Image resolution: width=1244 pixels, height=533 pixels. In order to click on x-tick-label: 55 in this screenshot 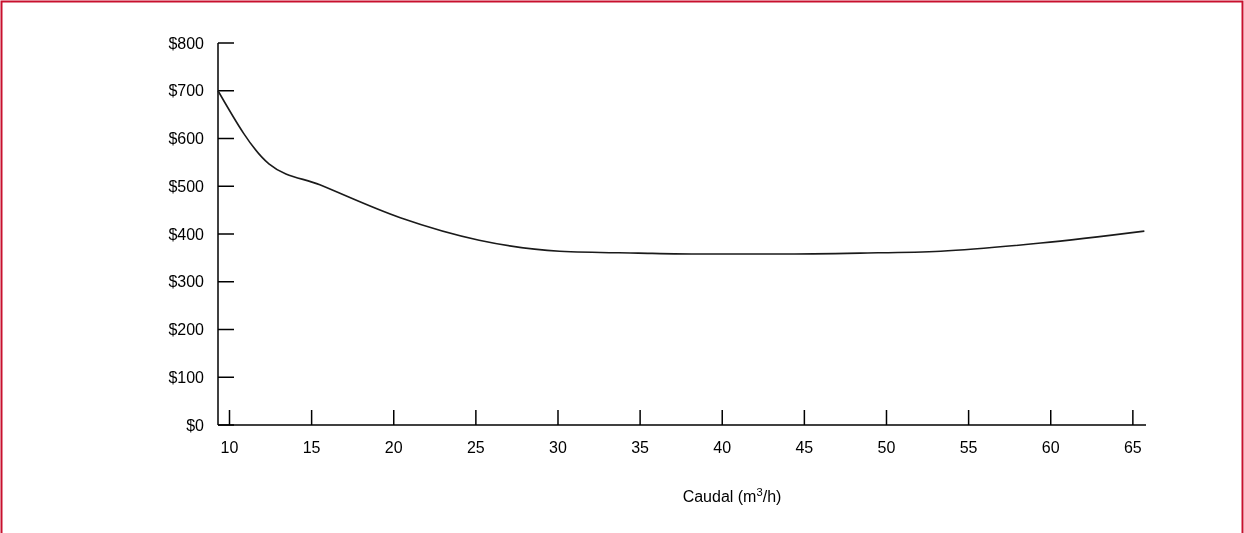, I will do `click(968, 447)`.